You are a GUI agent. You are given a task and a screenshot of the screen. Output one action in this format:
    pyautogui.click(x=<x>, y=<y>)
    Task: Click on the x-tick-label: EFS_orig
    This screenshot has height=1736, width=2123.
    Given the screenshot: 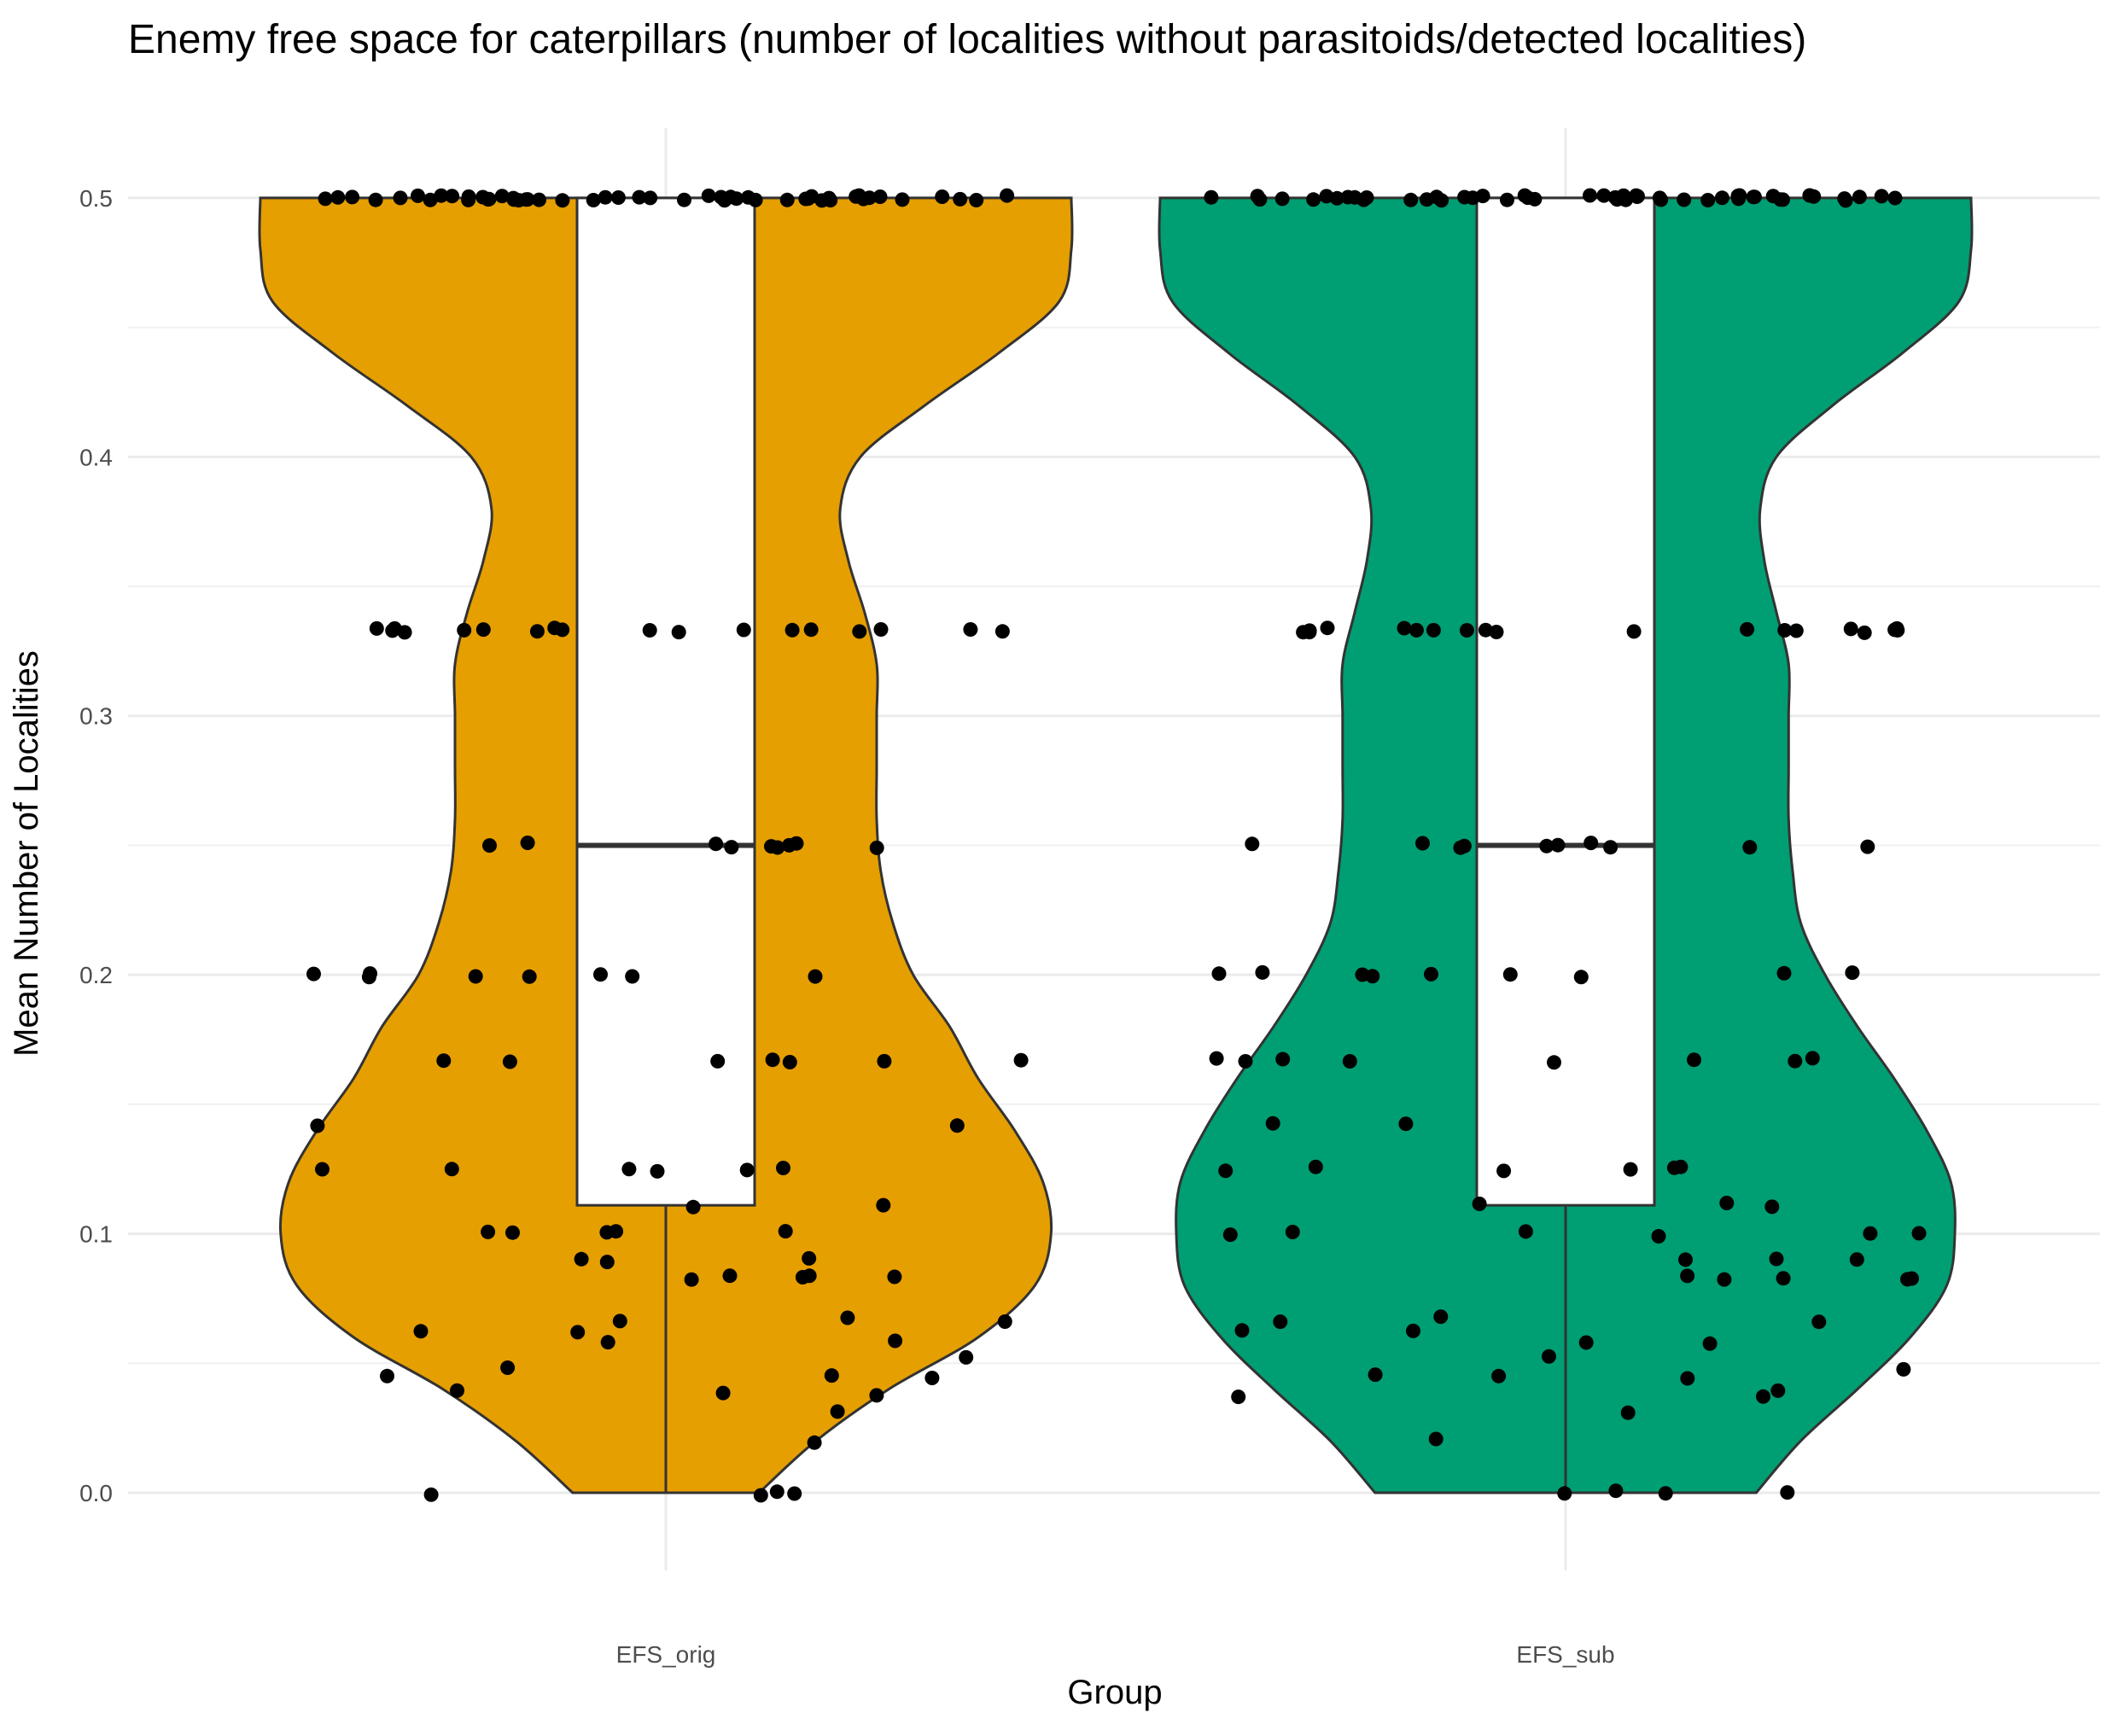 What is the action you would take?
    pyautogui.click(x=666, y=1654)
    